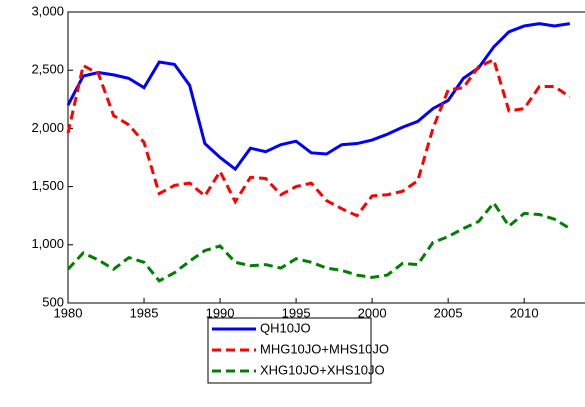 The height and width of the screenshot is (407, 585). Describe the element at coordinates (324, 348) in the screenshot. I see `legend-label: MHG10JO+MHS10JO` at that location.